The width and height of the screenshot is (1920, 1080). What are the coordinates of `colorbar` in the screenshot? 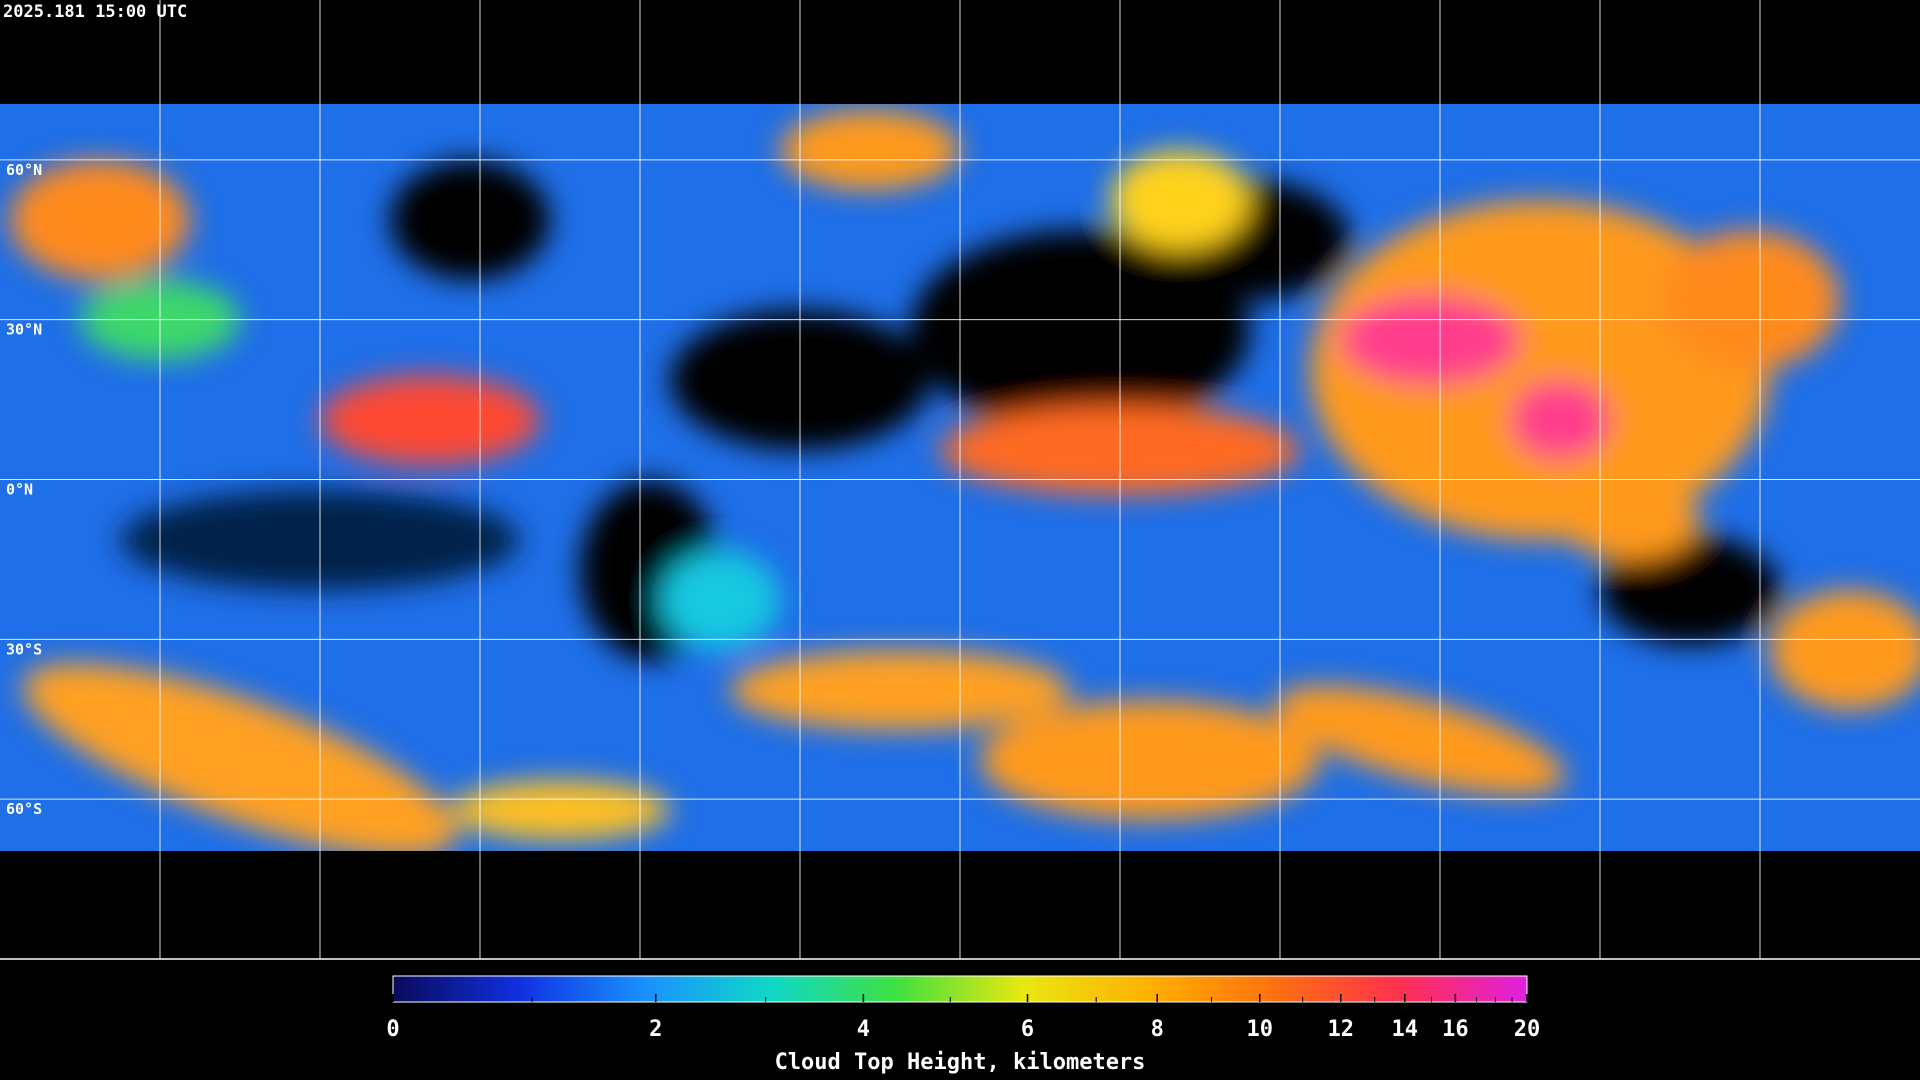 It's located at (960, 989).